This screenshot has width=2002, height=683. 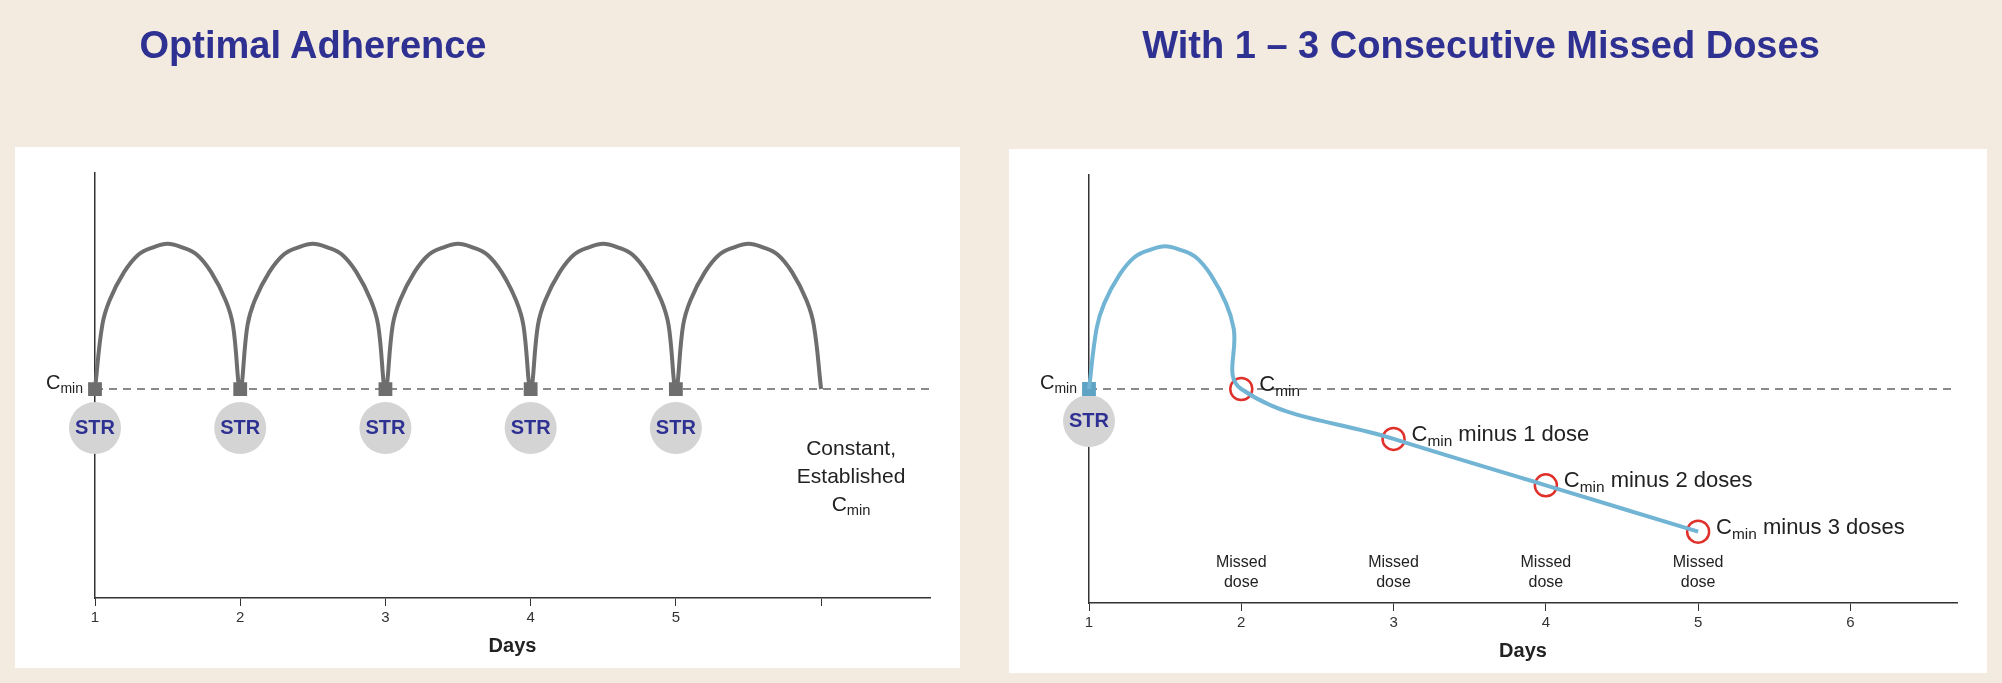 I want to click on chart-title: Optimal Adherence, so click(x=313, y=45).